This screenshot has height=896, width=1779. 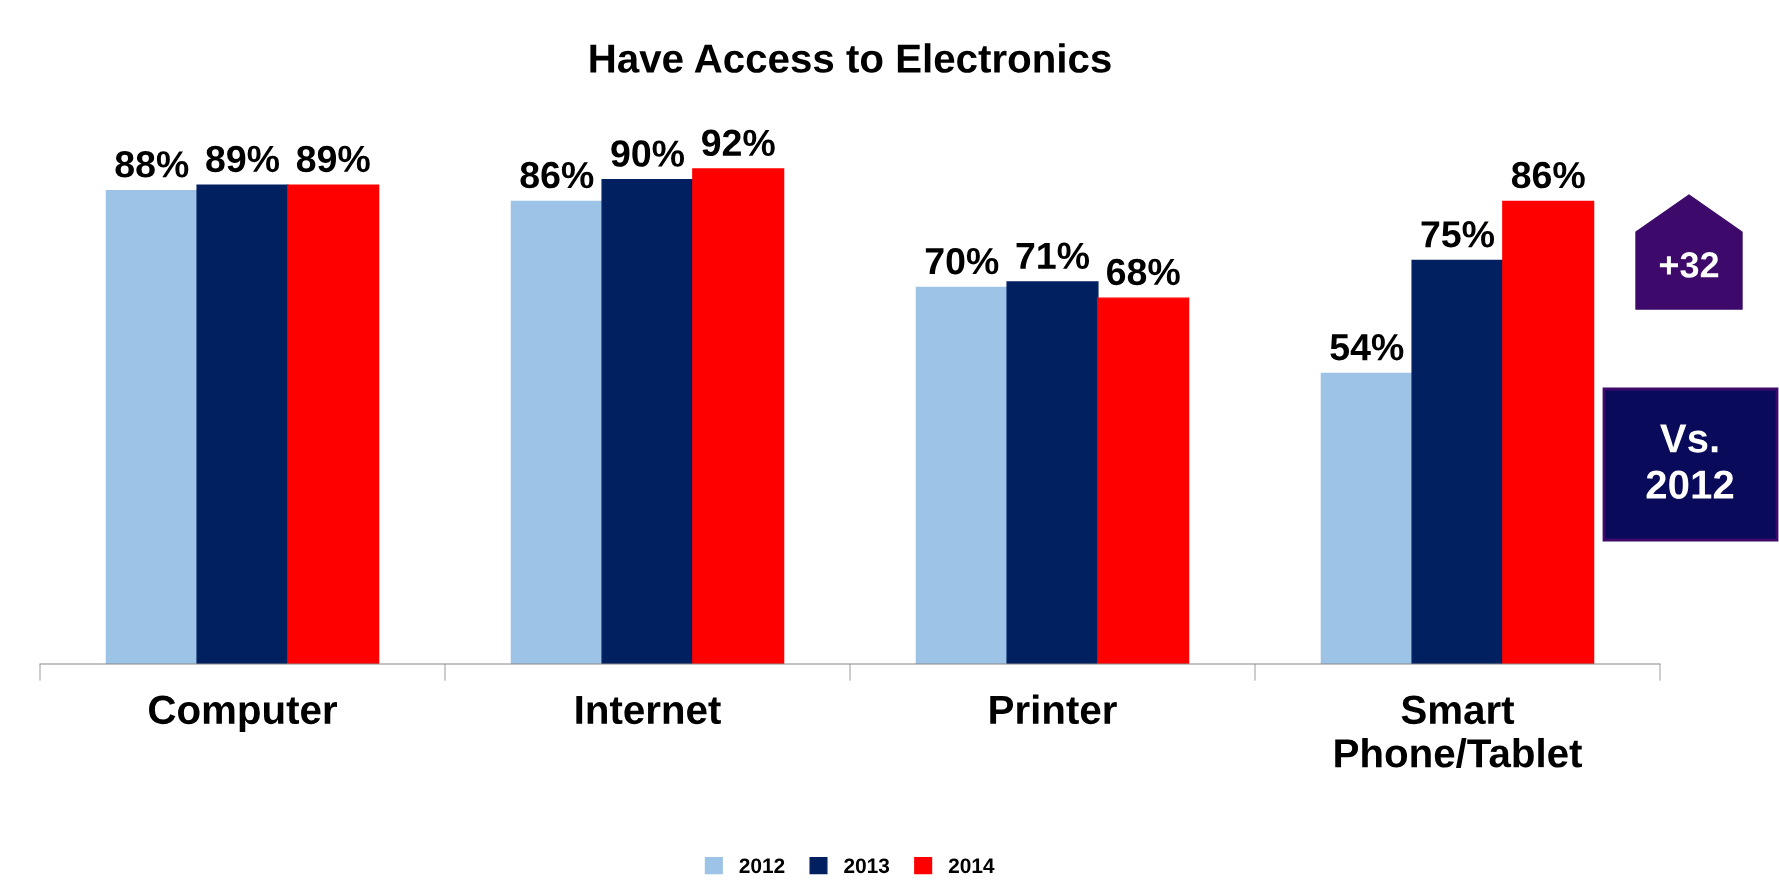 I want to click on annotation: Vs. 2012, so click(x=1690, y=461).